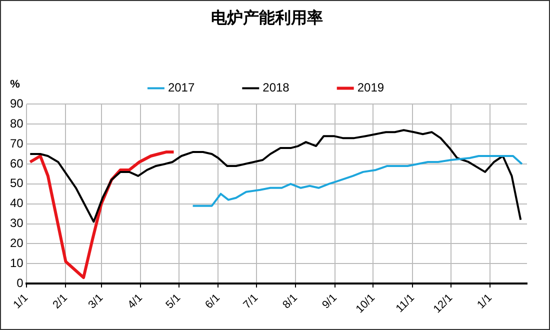  Describe the element at coordinates (17, 263) in the screenshot. I see `y-tick-label: 10` at that location.